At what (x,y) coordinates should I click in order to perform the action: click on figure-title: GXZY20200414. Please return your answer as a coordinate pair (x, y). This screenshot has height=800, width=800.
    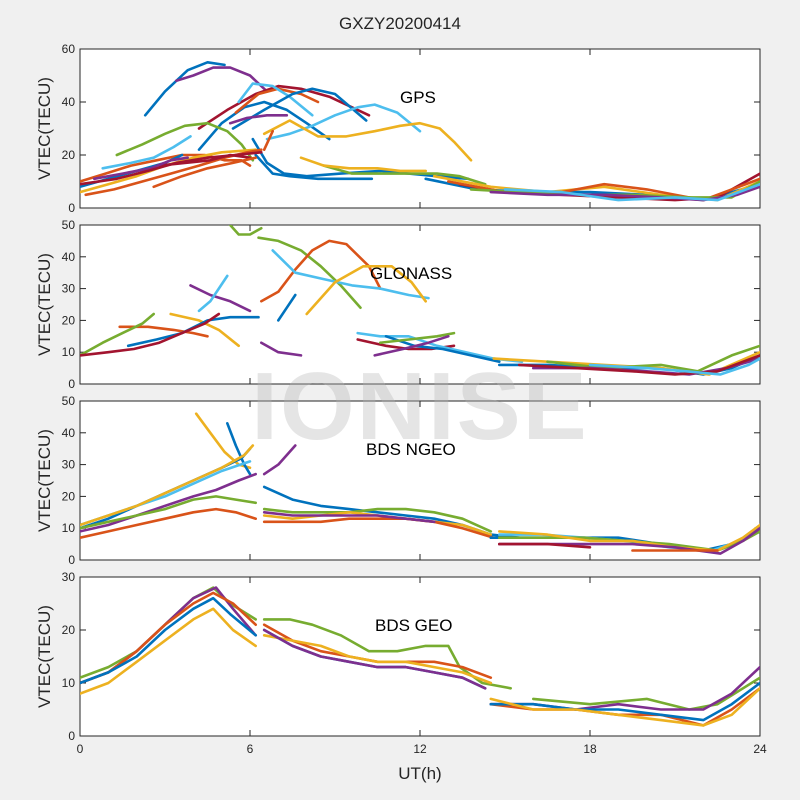
    Looking at the image, I should click on (400, 23).